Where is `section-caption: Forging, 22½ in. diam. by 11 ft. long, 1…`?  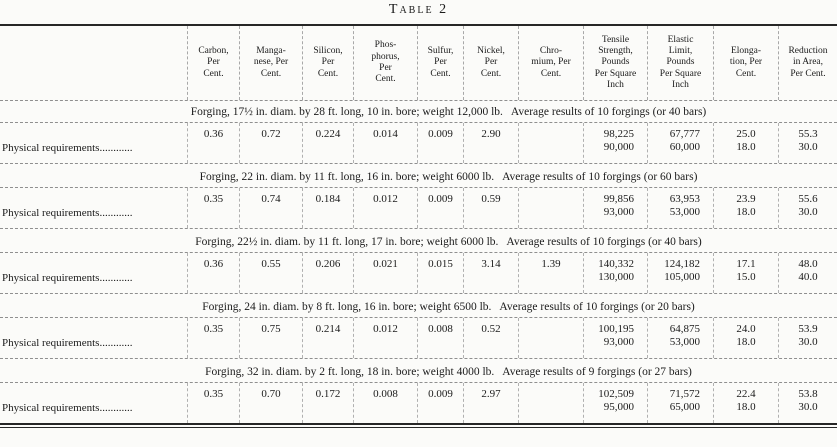
section-caption: Forging, 22½ in. diam. by 11 ft. long, 1… is located at coordinates (448, 242).